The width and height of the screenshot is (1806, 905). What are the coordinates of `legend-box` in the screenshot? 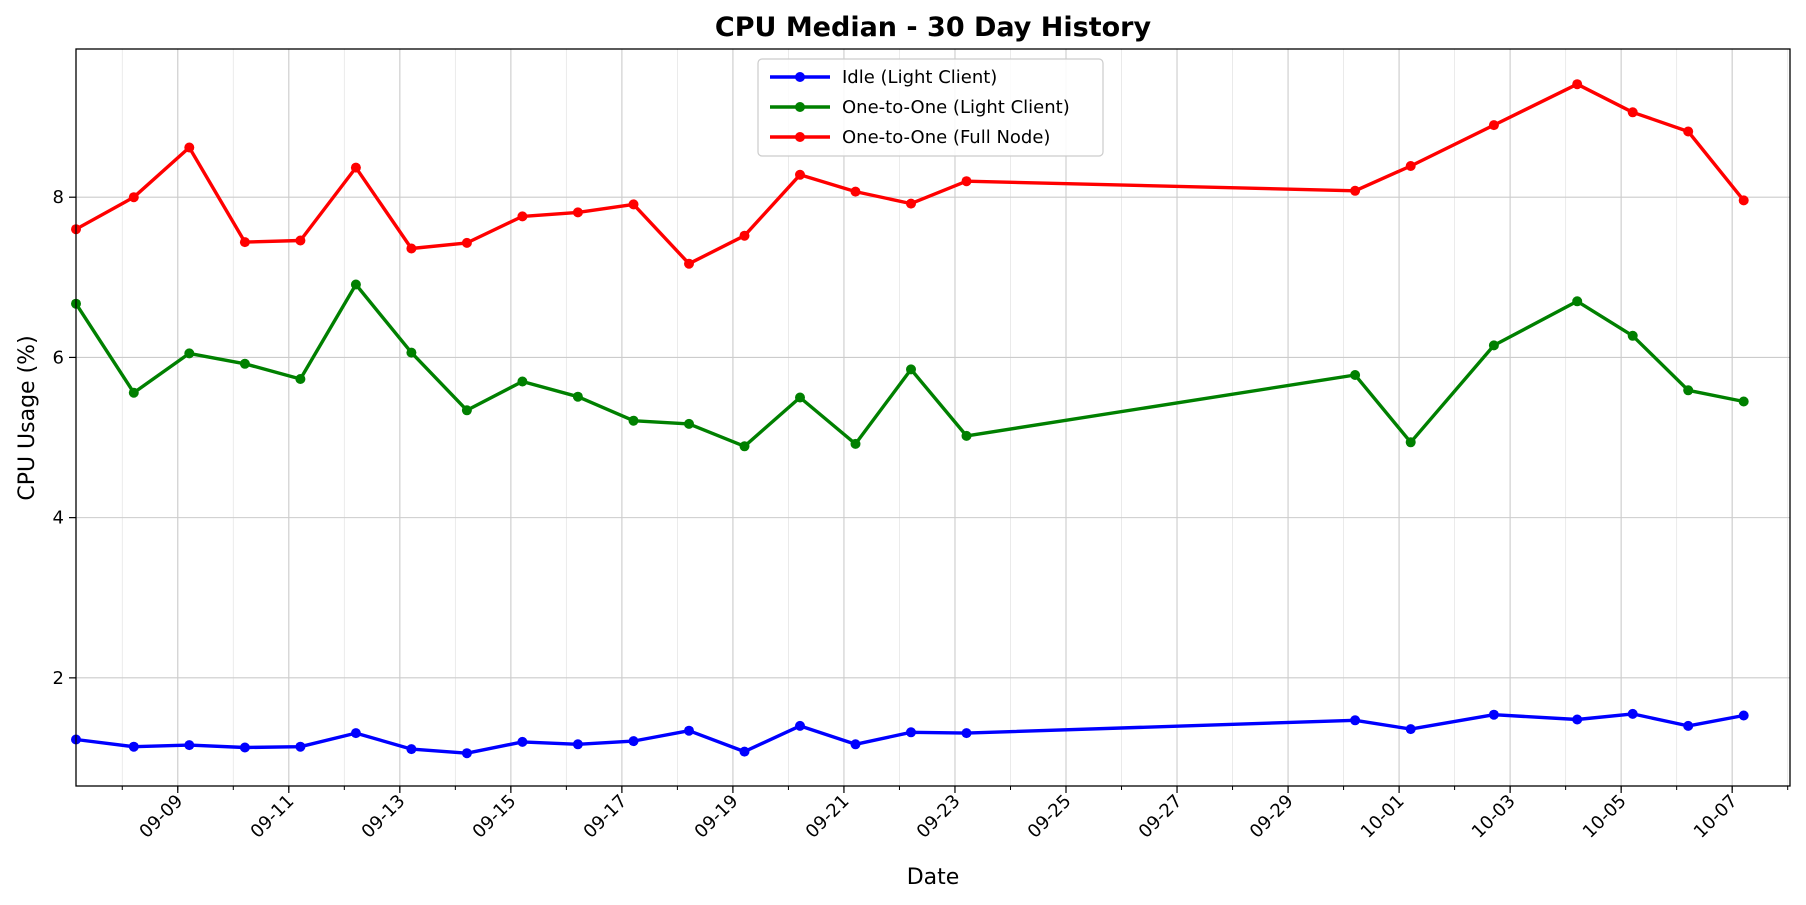 It's located at (930, 107).